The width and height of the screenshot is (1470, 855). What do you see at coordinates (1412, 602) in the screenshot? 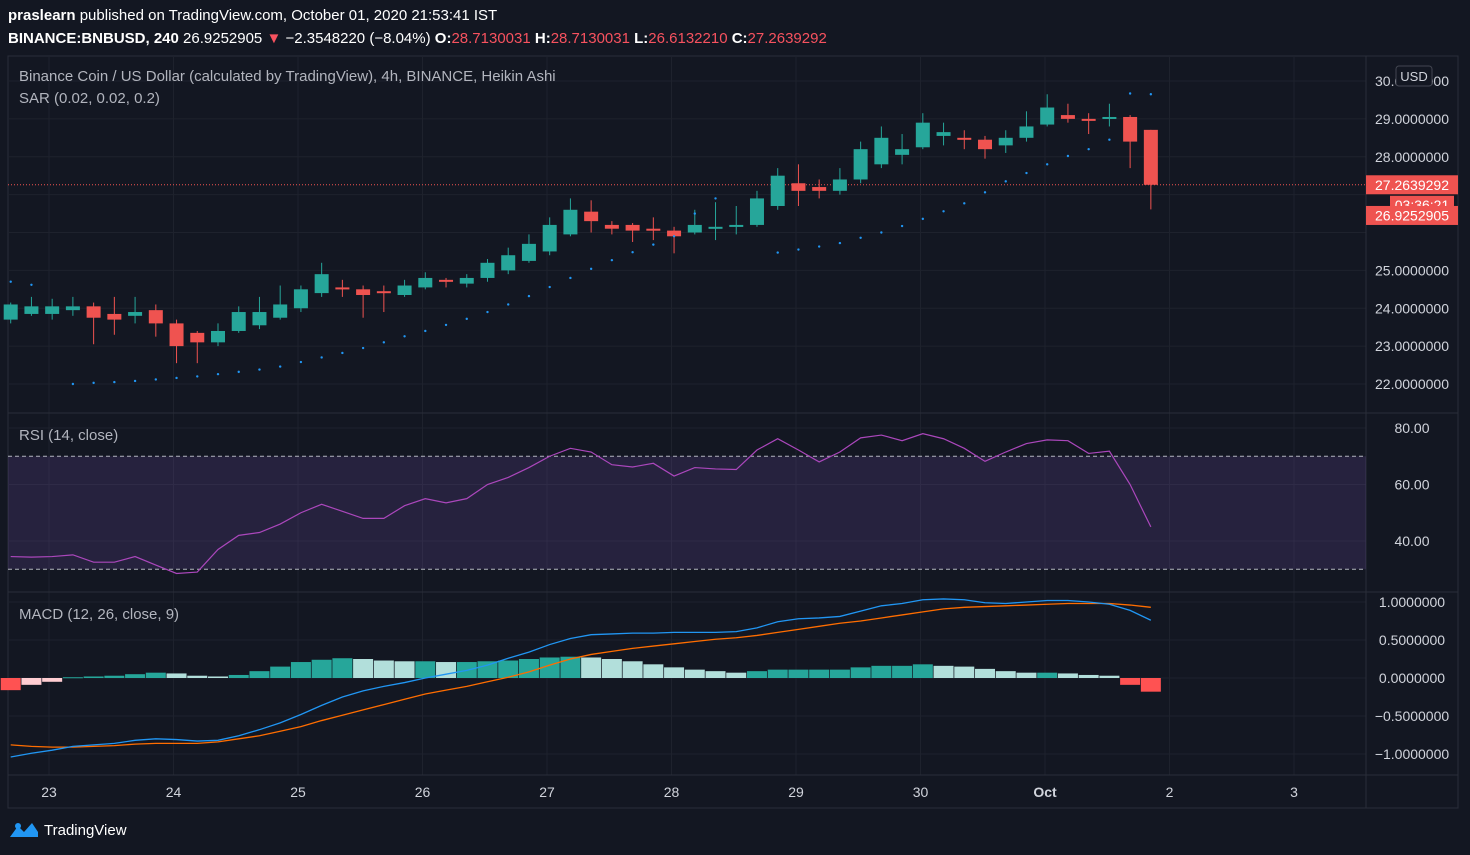
I see `macd-tick-label: 1.0000000` at bounding box center [1412, 602].